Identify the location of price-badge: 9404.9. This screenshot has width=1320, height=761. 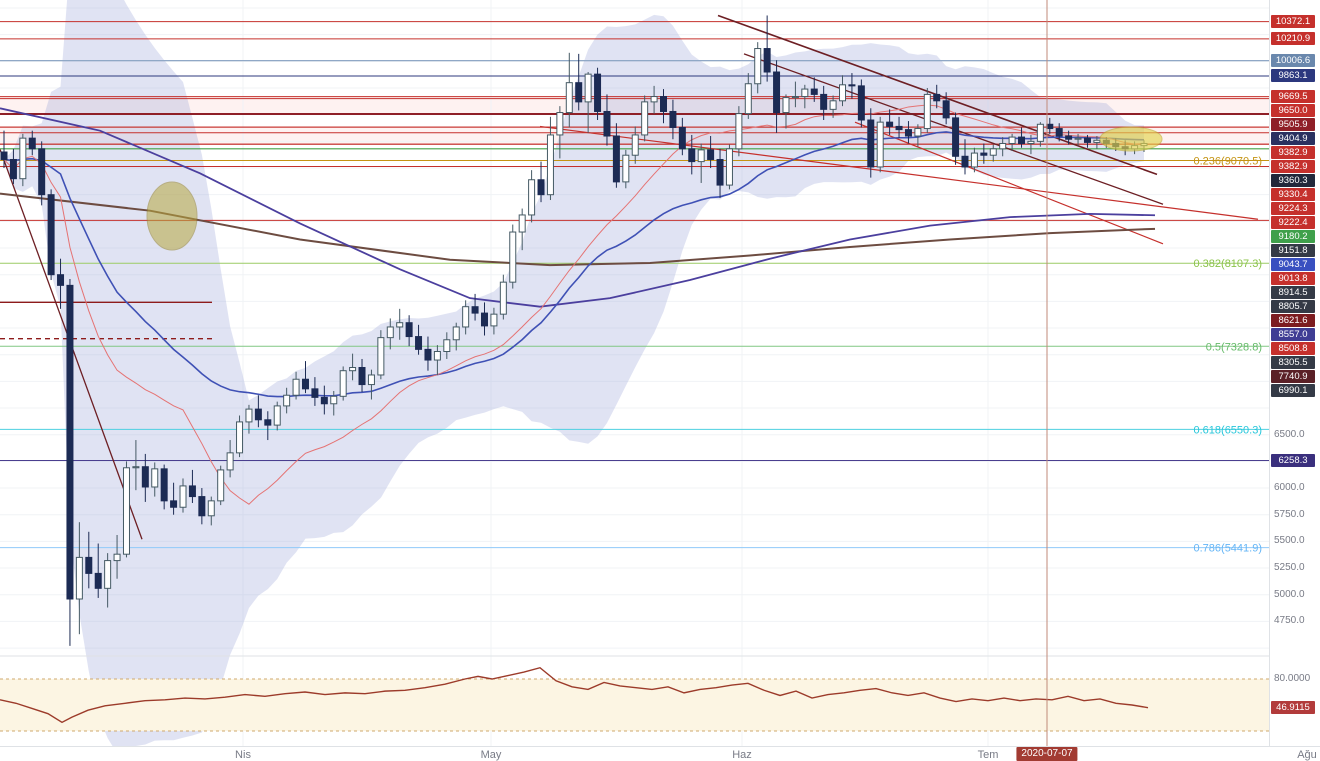
(1293, 139).